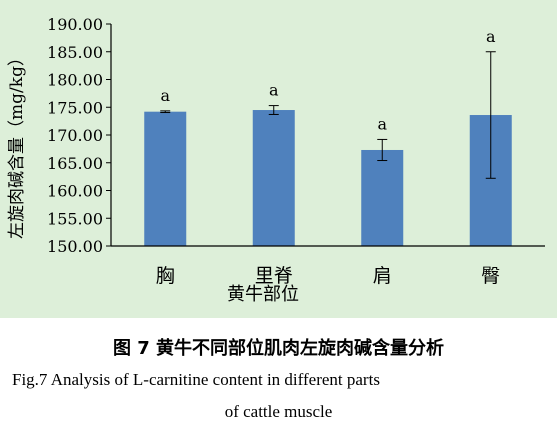 This screenshot has height=429, width=557. What do you see at coordinates (75, 135) in the screenshot?
I see `y-tick-label: 170.00` at bounding box center [75, 135].